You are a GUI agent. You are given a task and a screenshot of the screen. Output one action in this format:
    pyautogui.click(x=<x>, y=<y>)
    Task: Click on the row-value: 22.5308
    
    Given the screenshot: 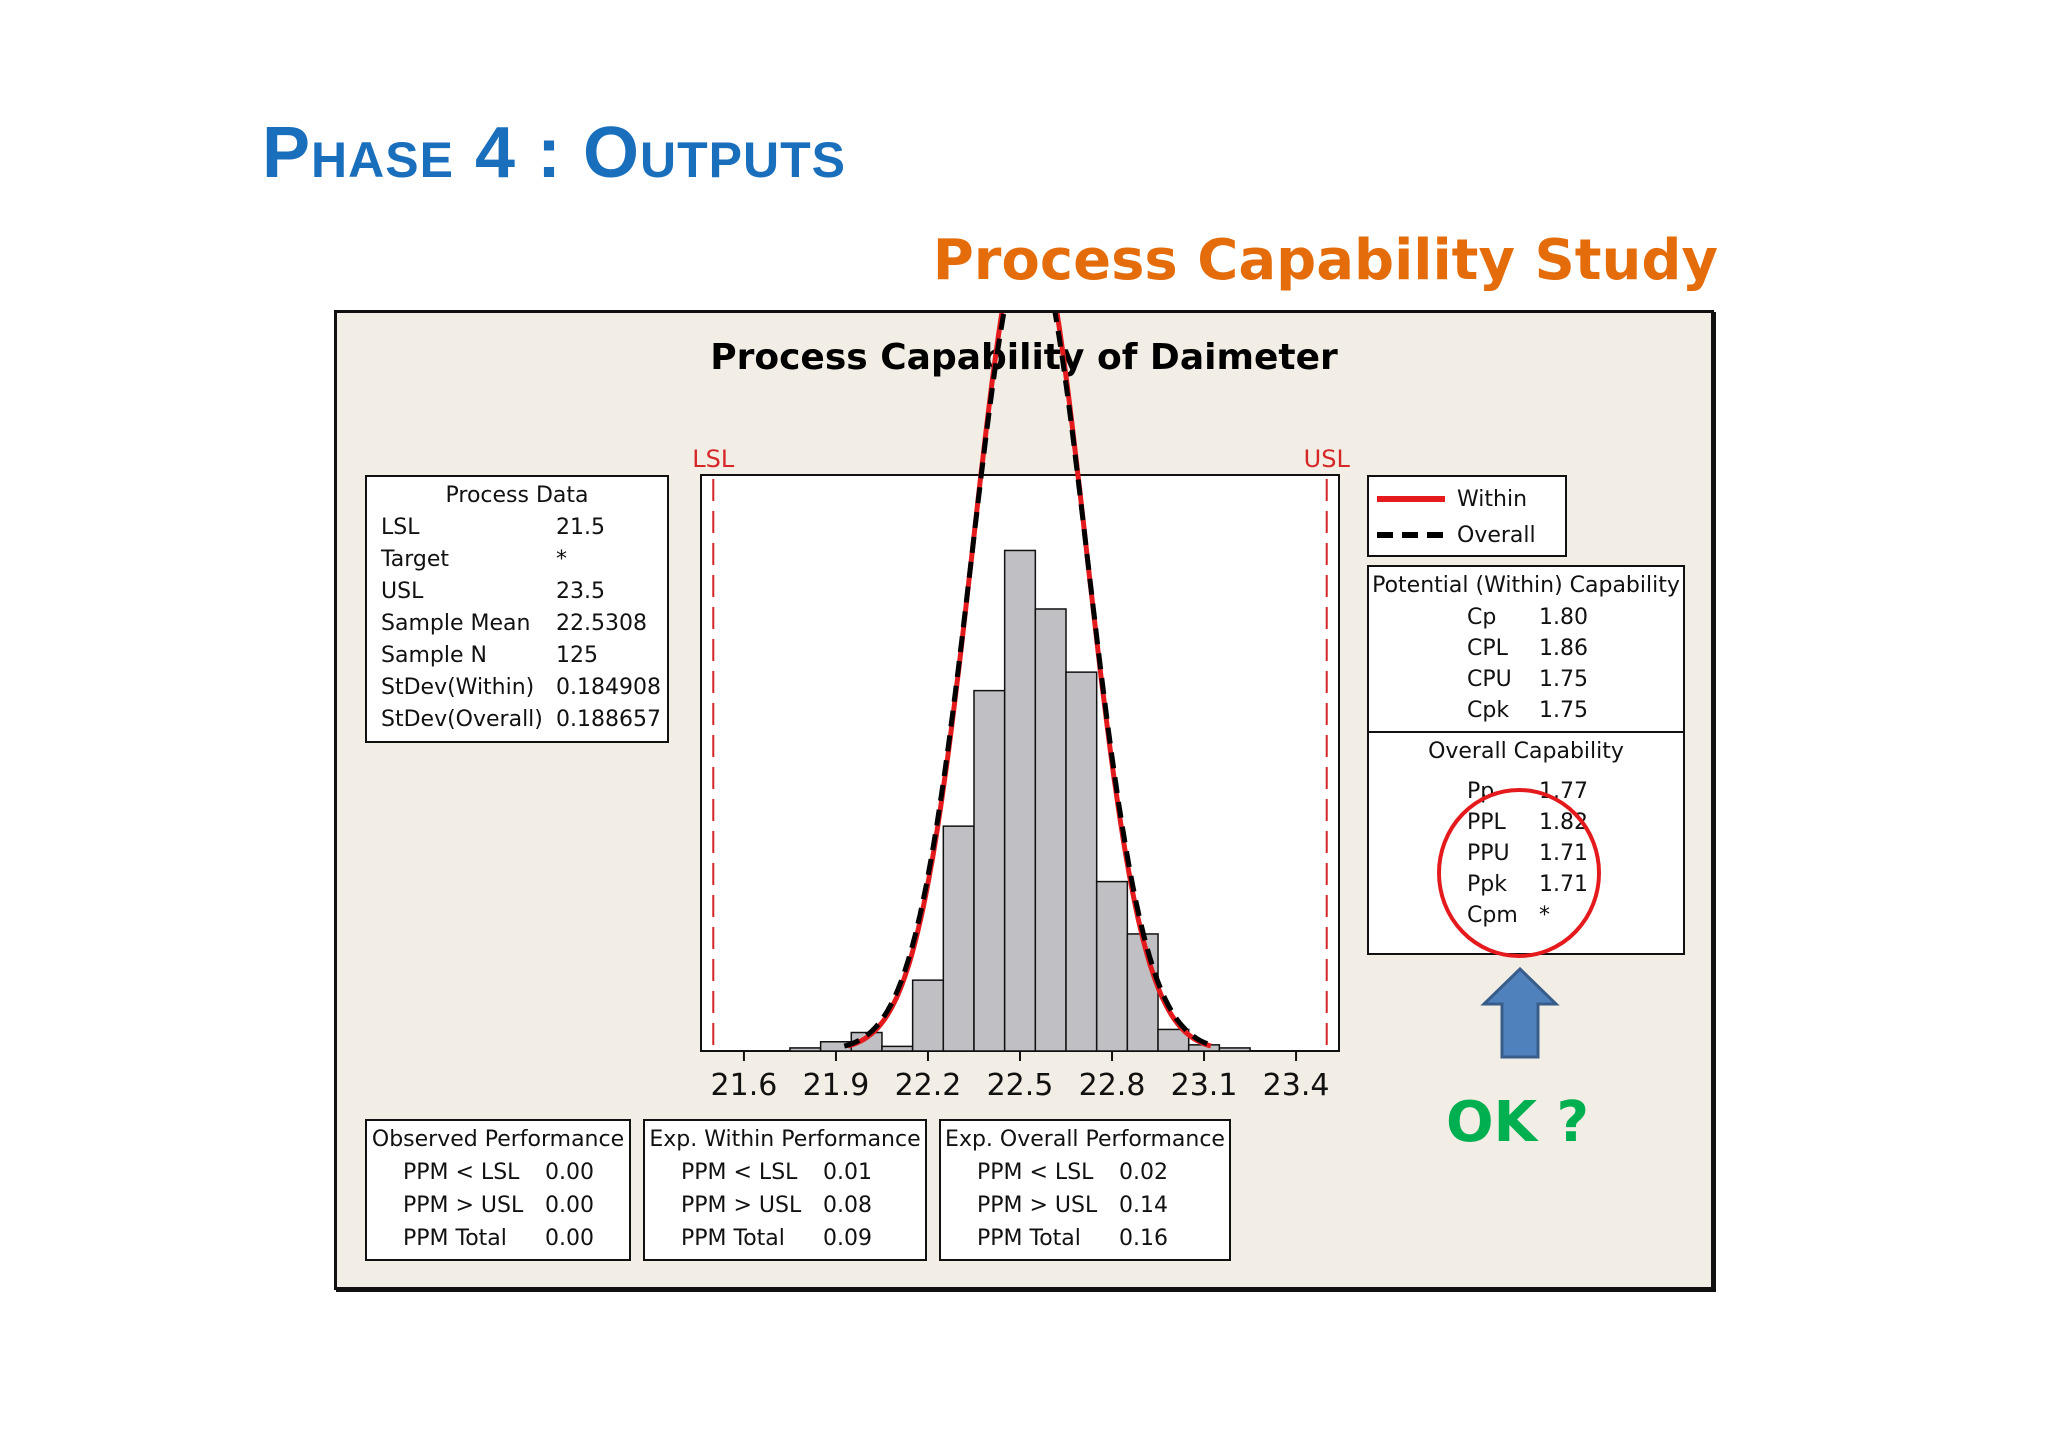 What is the action you would take?
    pyautogui.click(x=601, y=623)
    